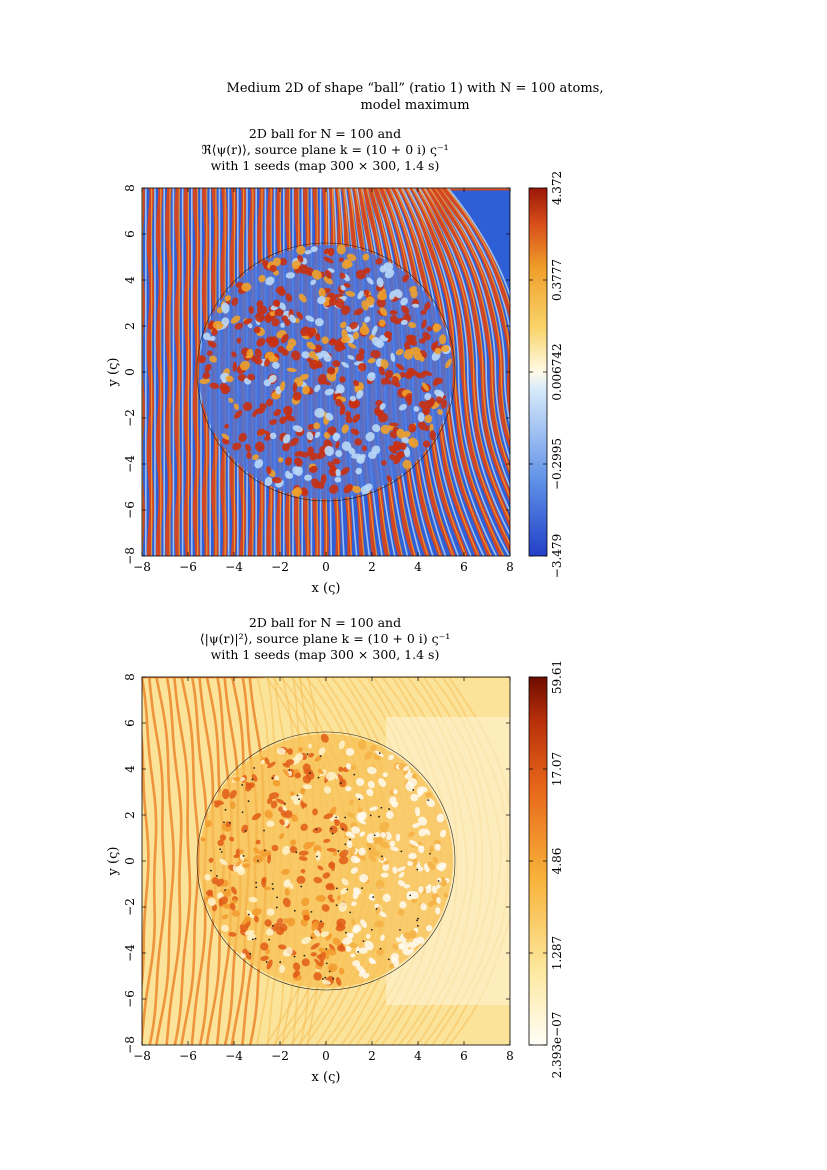  I want to click on x-tick-label: 4, so click(418, 567).